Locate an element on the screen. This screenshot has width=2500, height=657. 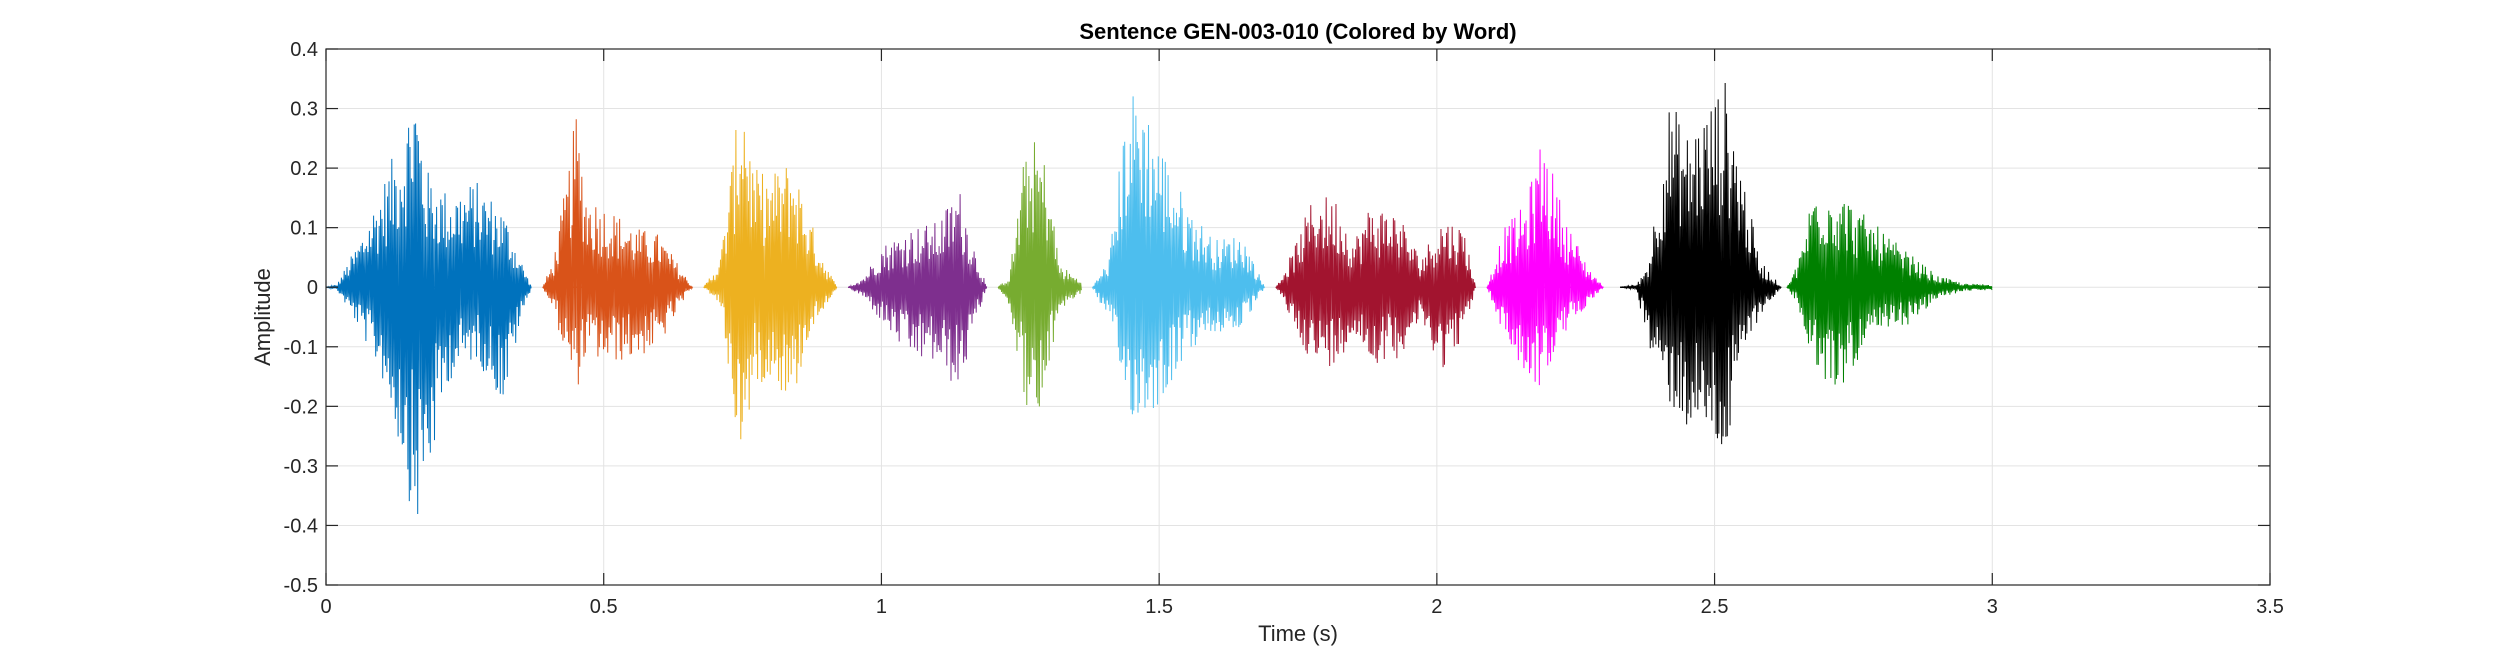
x-tick-label: 1.5 is located at coordinates (1159, 607).